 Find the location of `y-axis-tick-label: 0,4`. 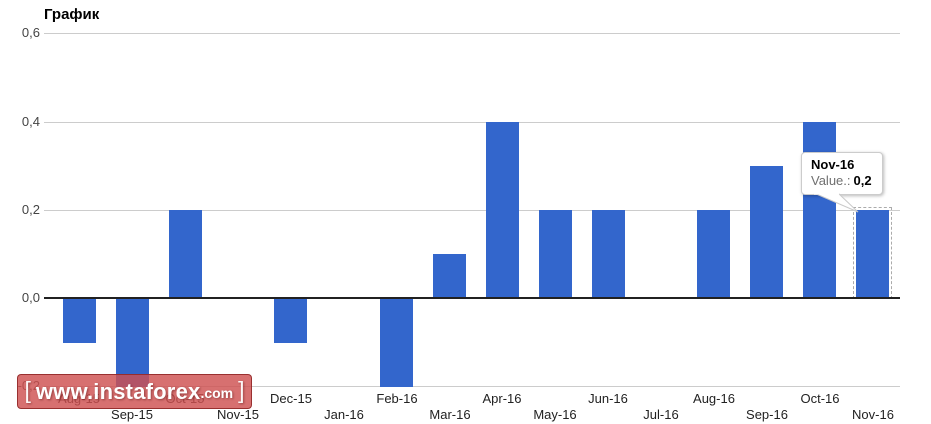

y-axis-tick-label: 0,4 is located at coordinates (30, 121).